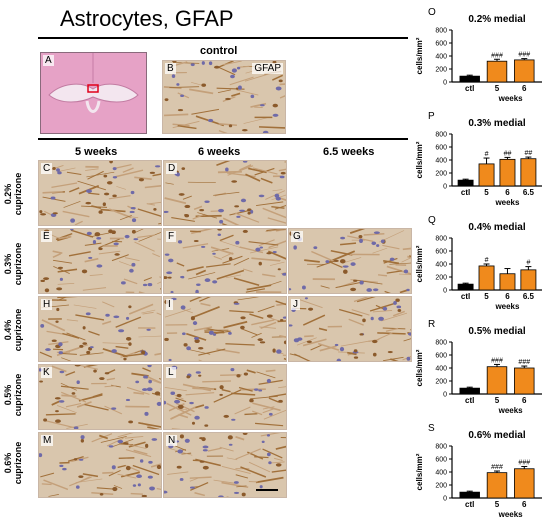  Describe the element at coordinates (219, 51) in the screenshot. I see `control-label: control` at that location.